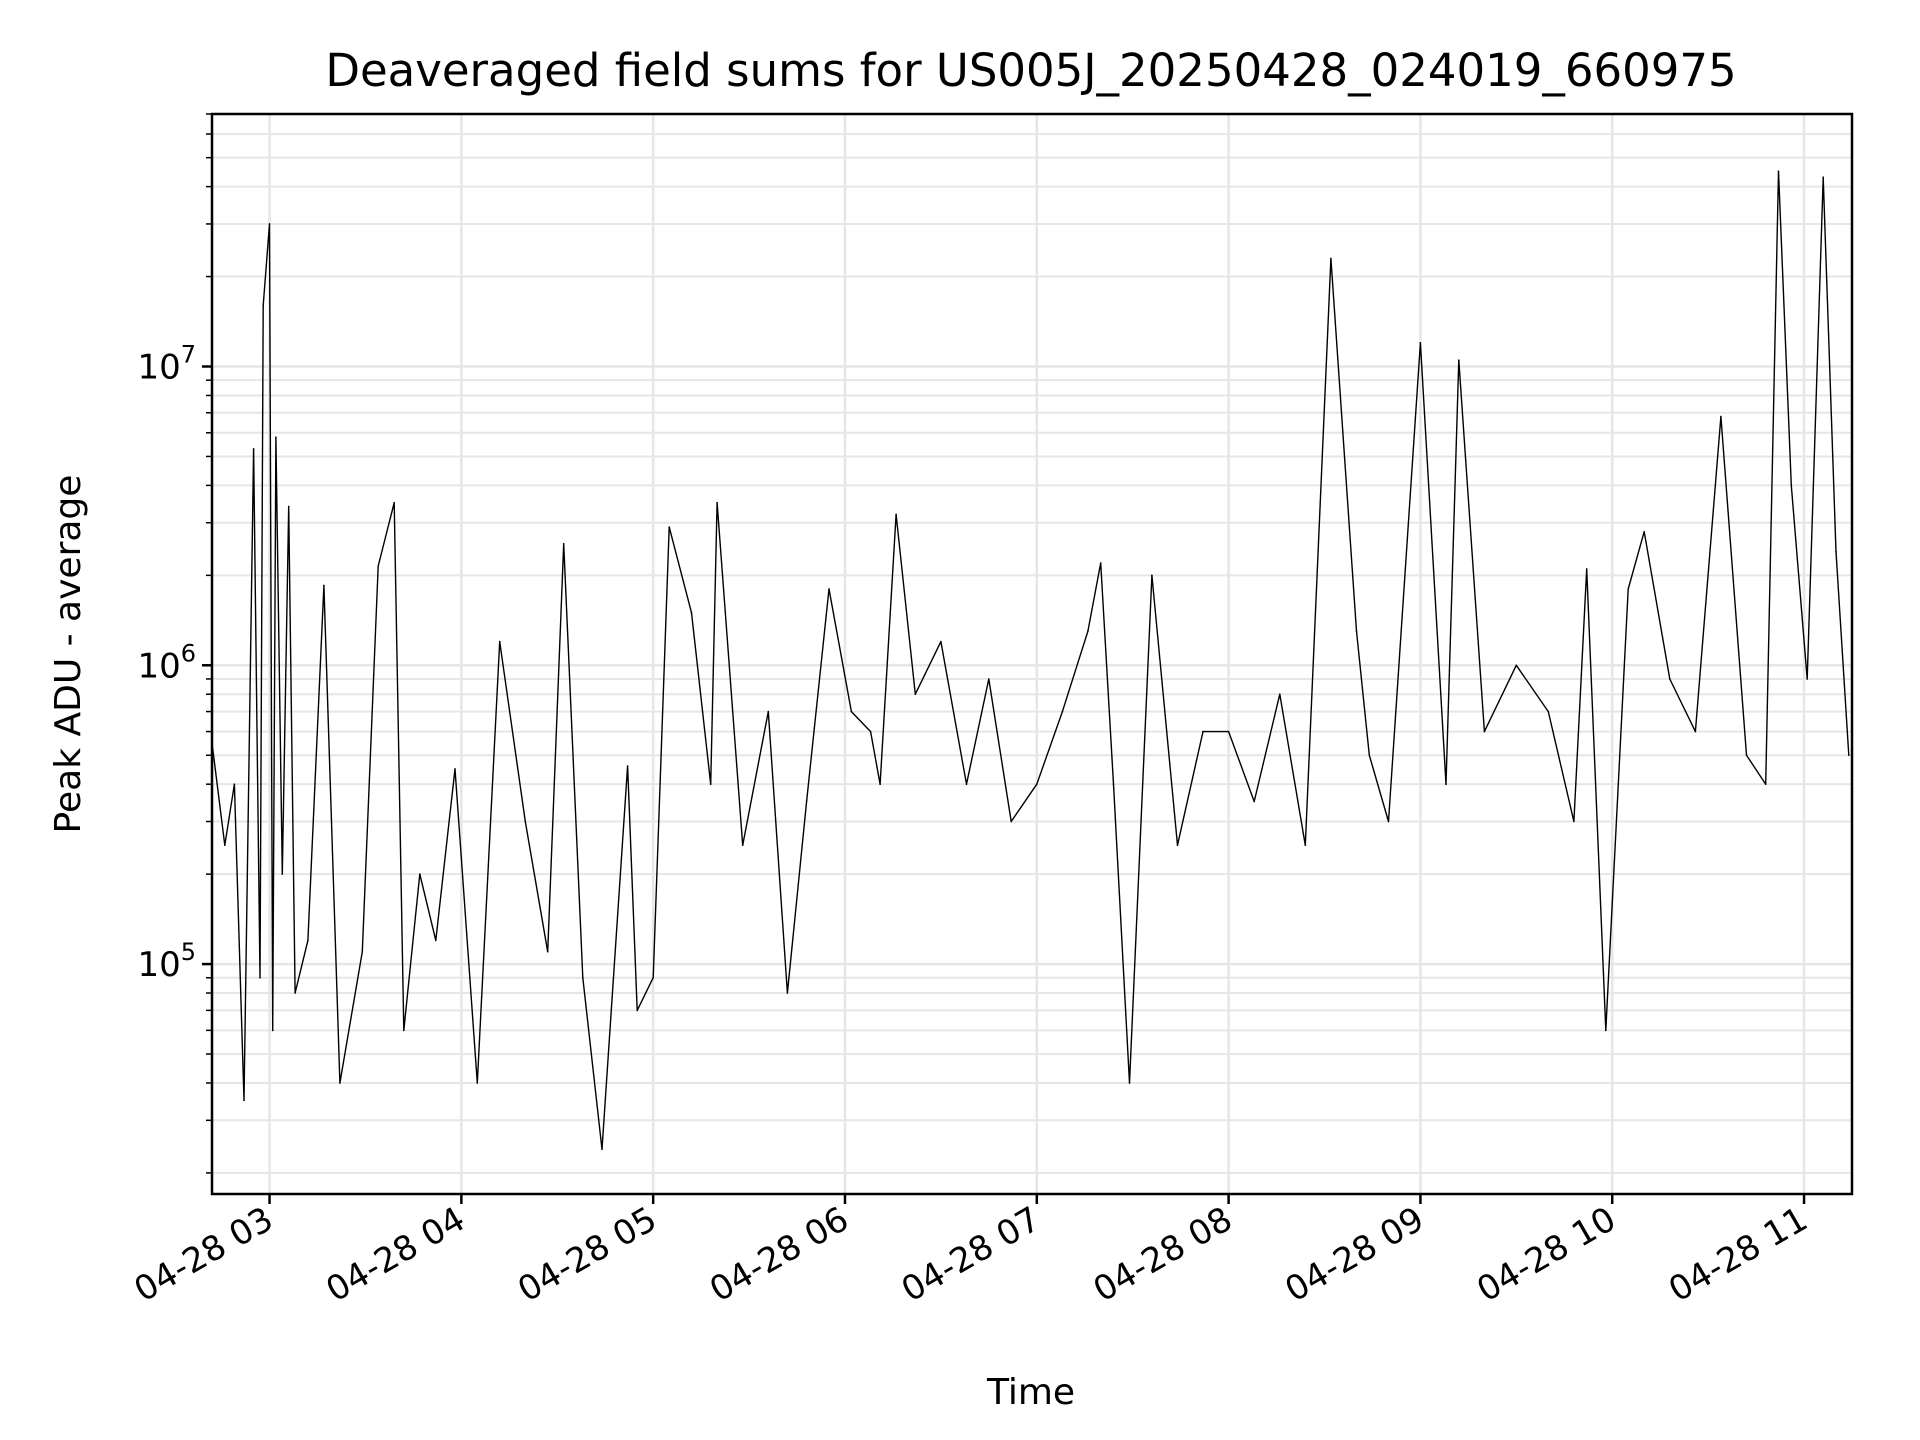 Image resolution: width=1920 pixels, height=1440 pixels. I want to click on y-axis-label: Peak ADU - average, so click(68, 654).